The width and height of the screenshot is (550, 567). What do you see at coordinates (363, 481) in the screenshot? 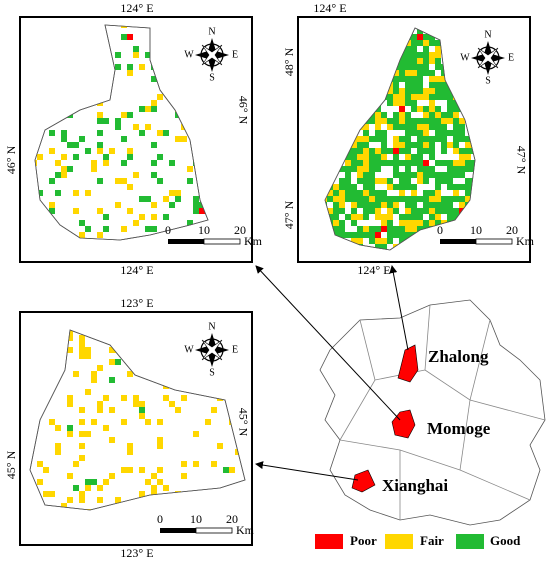
I see `xianghai-area` at bounding box center [363, 481].